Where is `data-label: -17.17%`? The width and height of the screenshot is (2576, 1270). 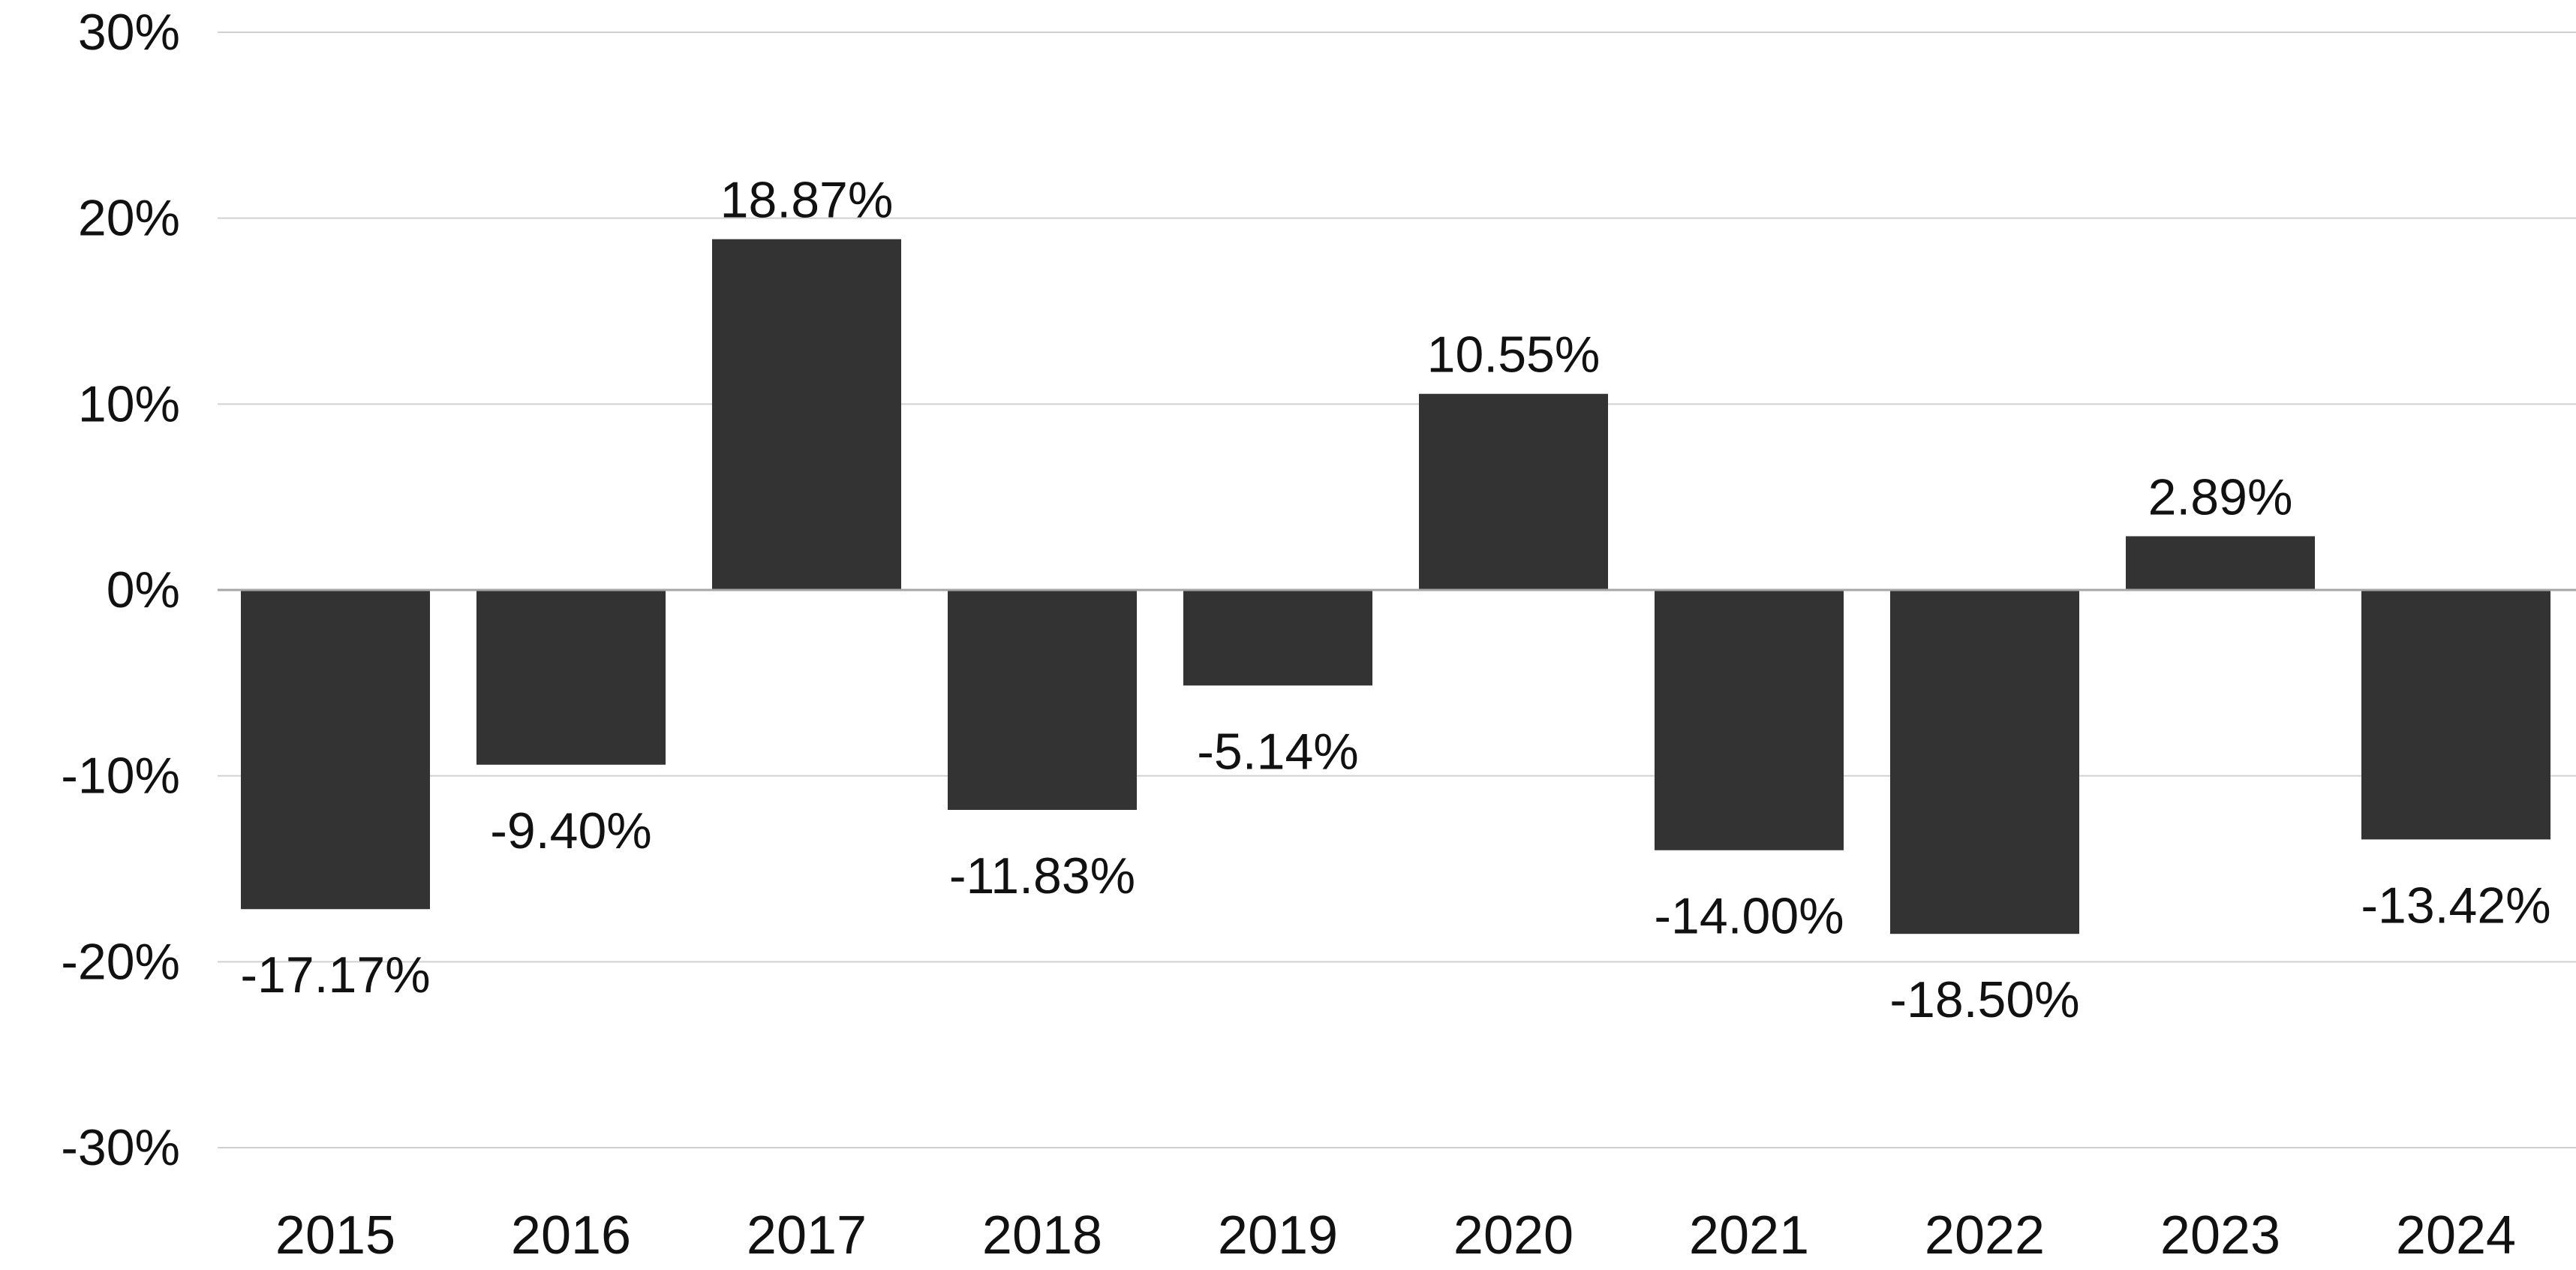
data-label: -17.17% is located at coordinates (335, 975).